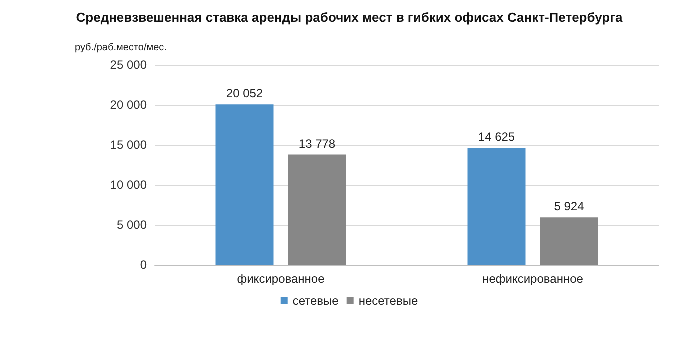 The height and width of the screenshot is (362, 699). I want to click on data-label: 5 924, so click(569, 207).